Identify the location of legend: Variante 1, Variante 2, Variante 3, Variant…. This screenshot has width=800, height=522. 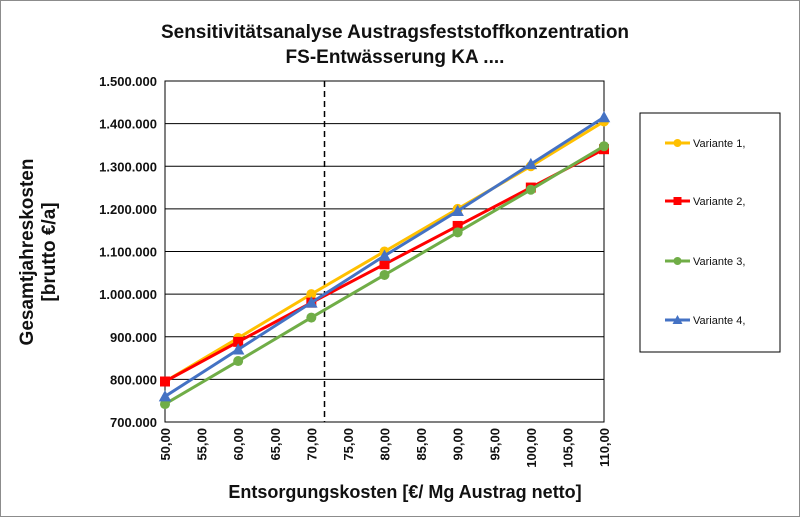
(710, 232).